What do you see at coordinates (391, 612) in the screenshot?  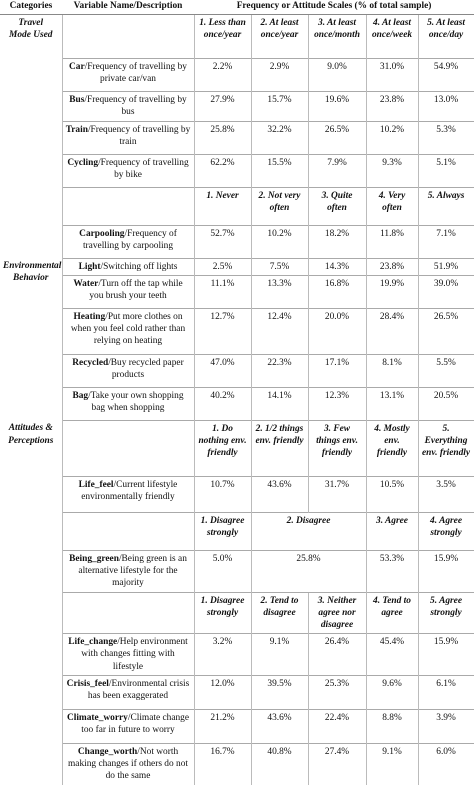 I see `scale-label: 4. Tend to agree` at bounding box center [391, 612].